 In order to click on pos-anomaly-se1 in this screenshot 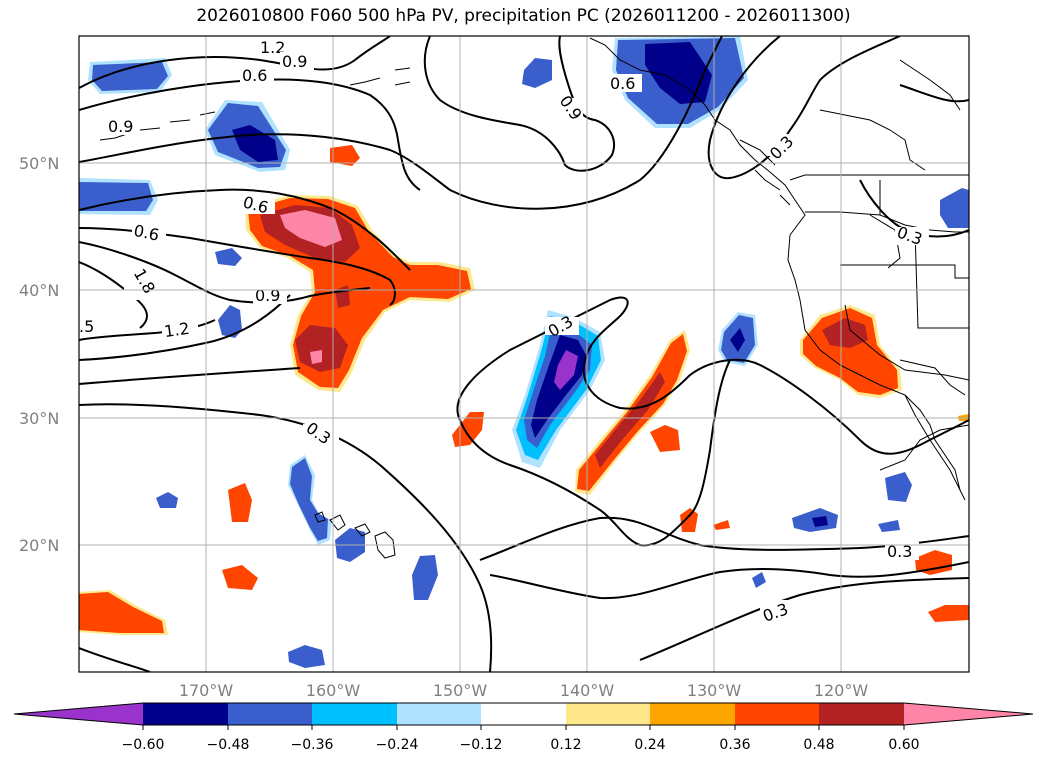, I will do `click(933, 562)`.